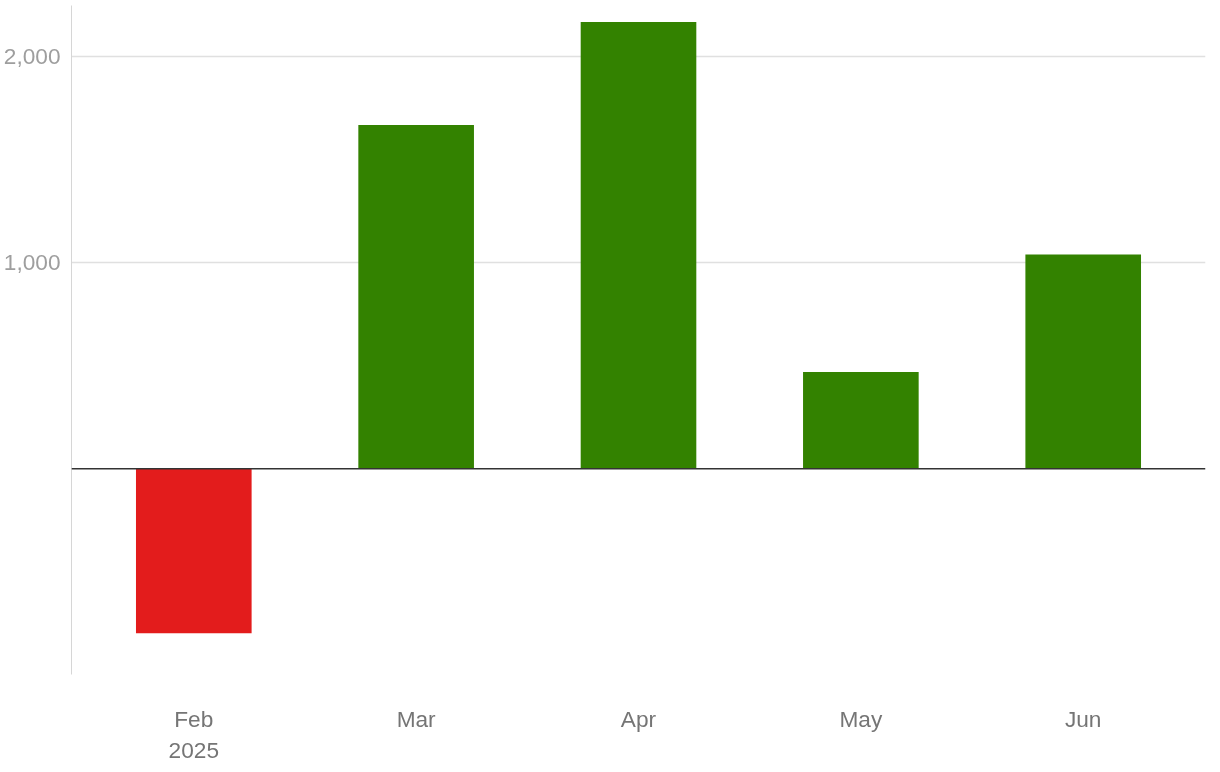 The image size is (1220, 772). What do you see at coordinates (1083, 718) in the screenshot?
I see `x-tick-label: Jun` at bounding box center [1083, 718].